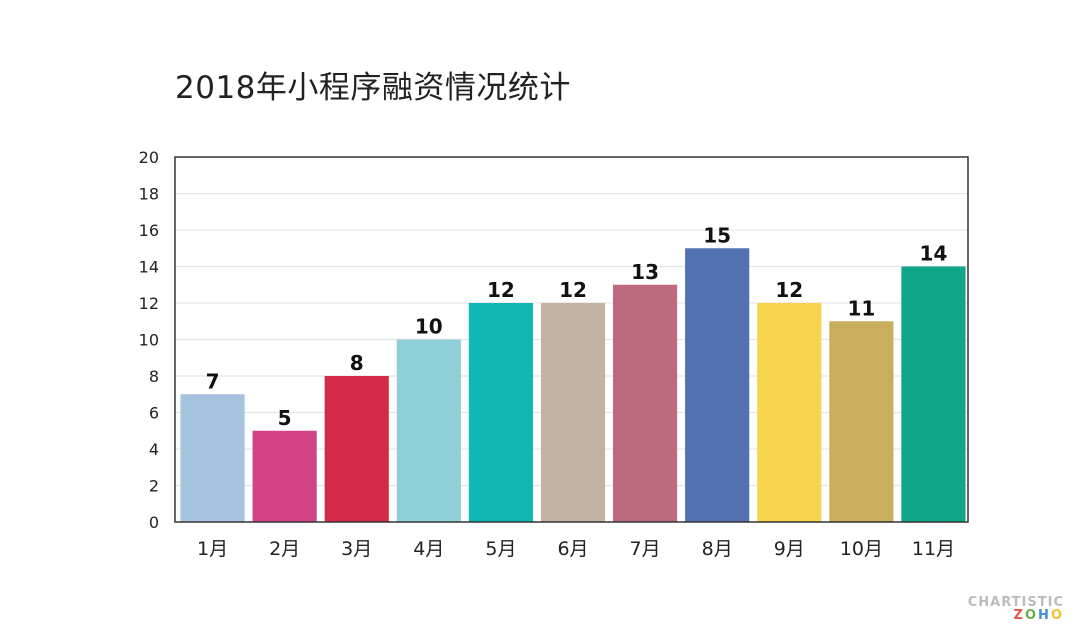 The image size is (1080, 643). I want to click on watermark-zoho: ZOHO, so click(1016, 616).